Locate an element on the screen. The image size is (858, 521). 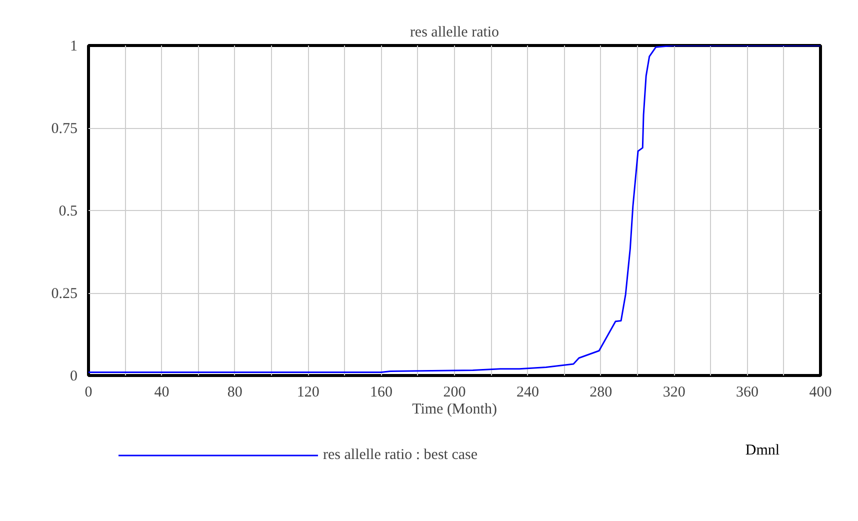
x-tick-label: 400 is located at coordinates (820, 392).